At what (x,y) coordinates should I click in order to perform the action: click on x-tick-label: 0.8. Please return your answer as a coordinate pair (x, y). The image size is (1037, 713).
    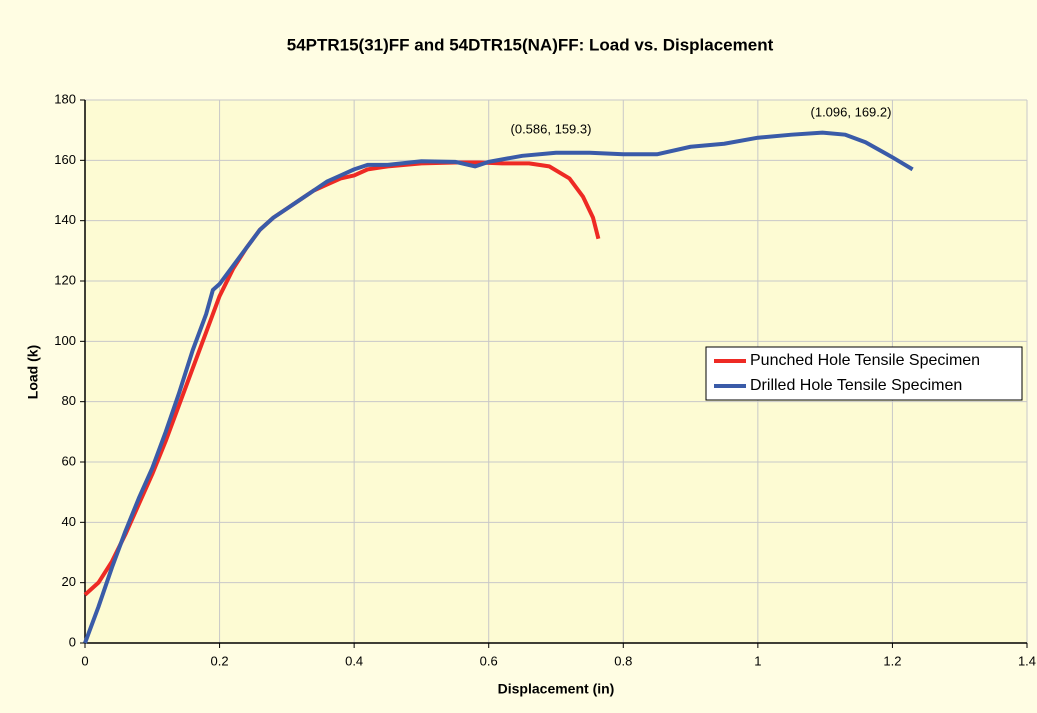
    Looking at the image, I should click on (623, 660).